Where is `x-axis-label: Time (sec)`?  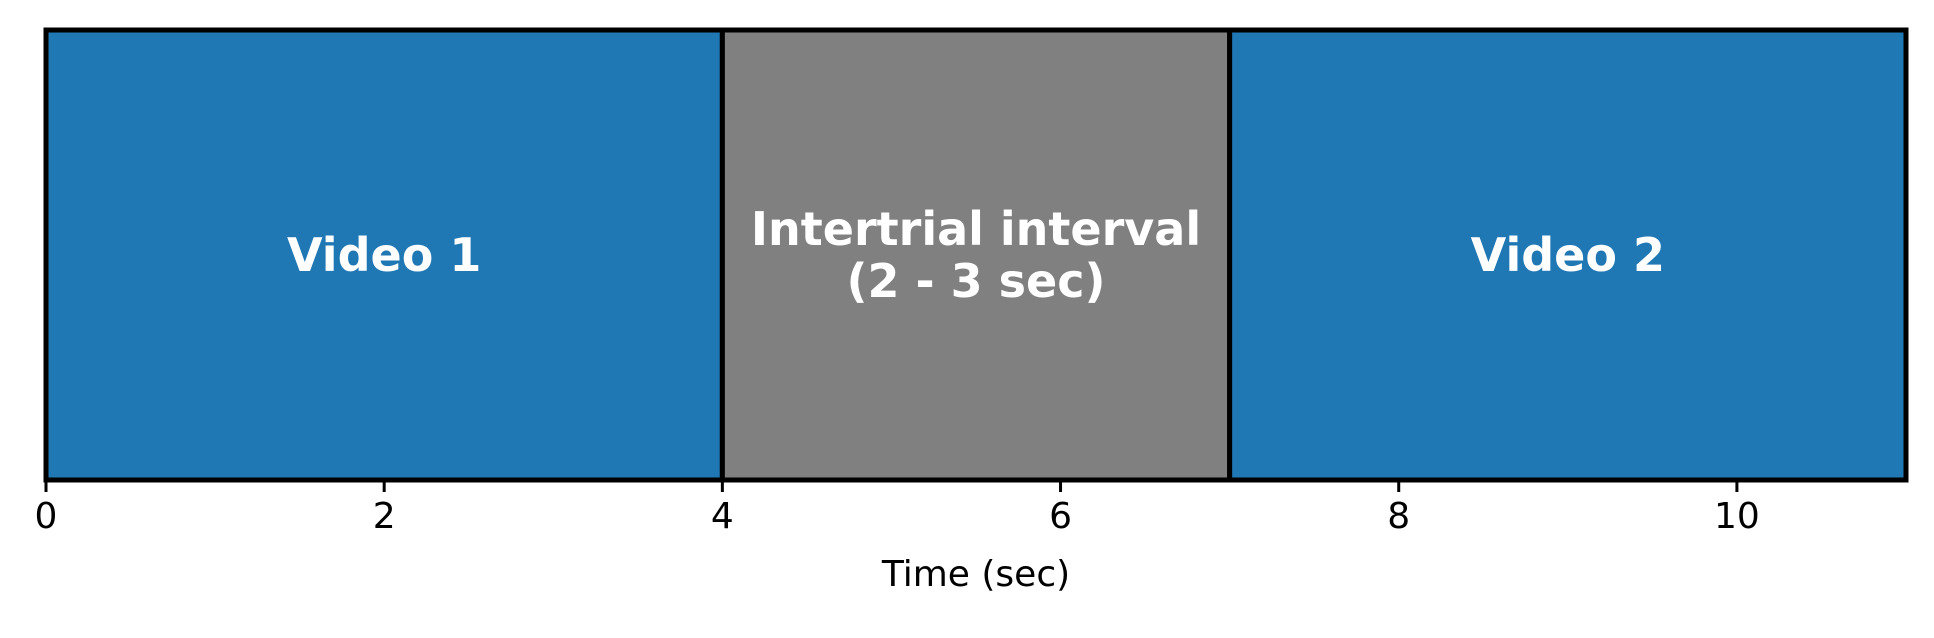 x-axis-label: Time (sec) is located at coordinates (975, 574).